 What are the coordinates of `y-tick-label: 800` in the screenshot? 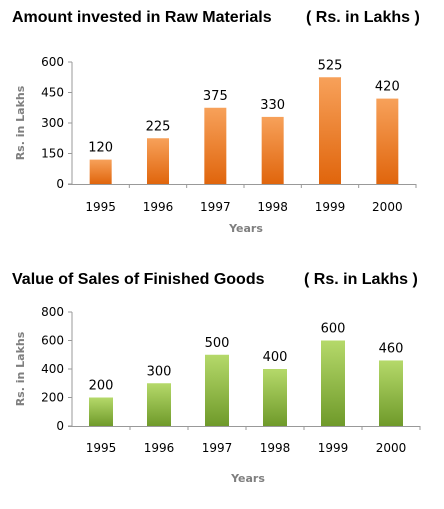 It's located at (52, 312).